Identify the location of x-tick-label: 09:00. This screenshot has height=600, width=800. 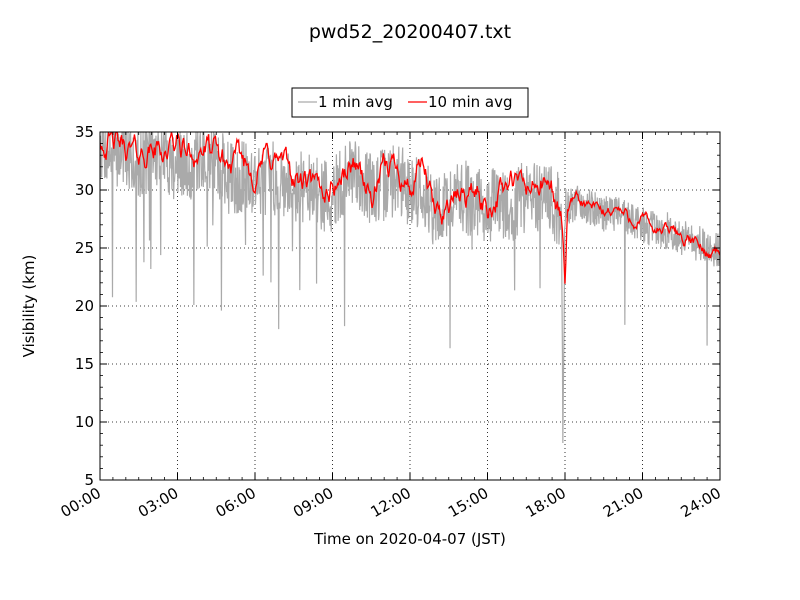
(313, 502).